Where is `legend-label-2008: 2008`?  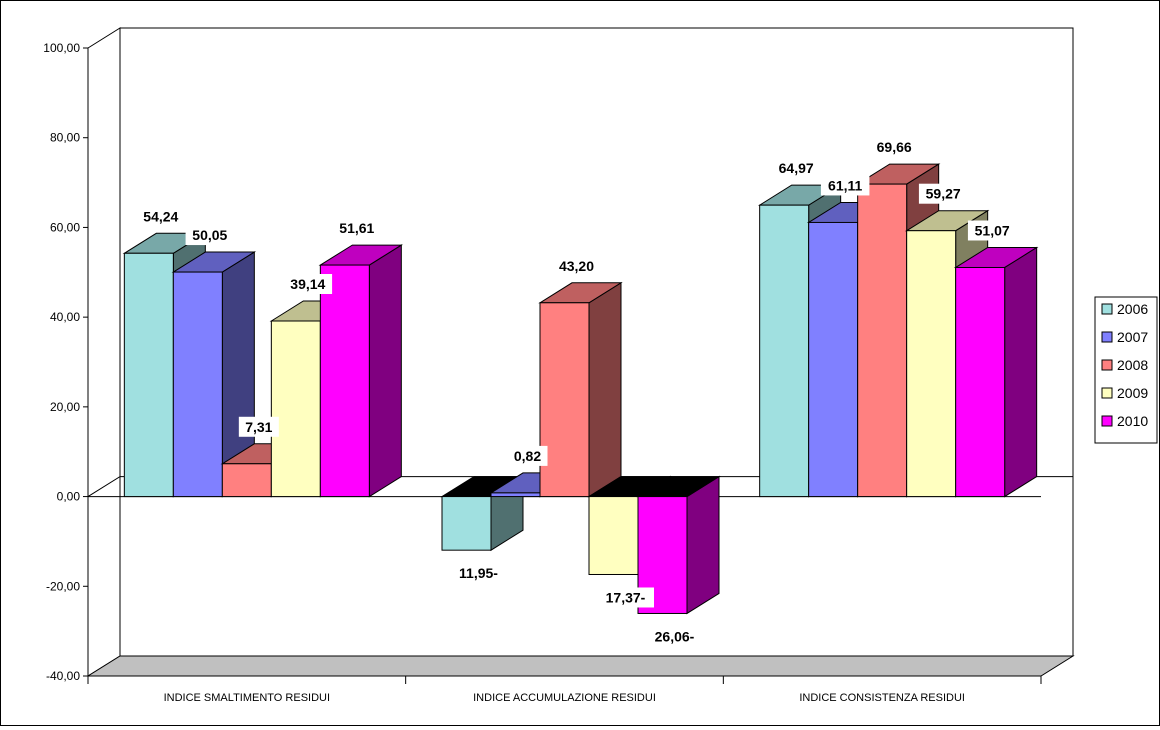
legend-label-2008: 2008 is located at coordinates (1132, 365).